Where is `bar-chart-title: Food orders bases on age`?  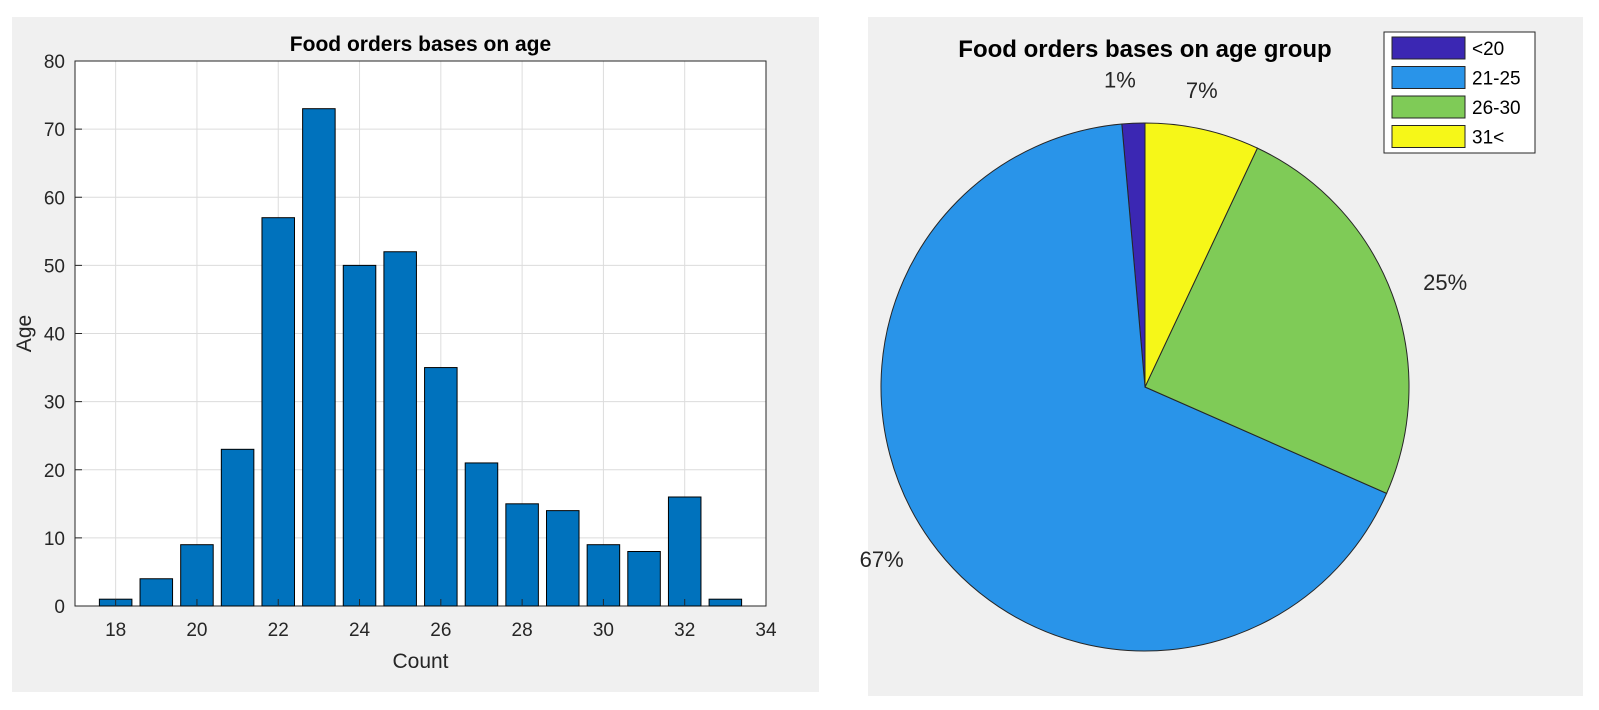
bar-chart-title: Food orders bases on age is located at coordinates (420, 44).